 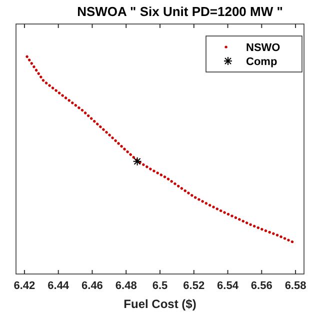 I want to click on chart-title: NSWOA " Six Unit PD=1200 MW ", so click(x=180, y=11).